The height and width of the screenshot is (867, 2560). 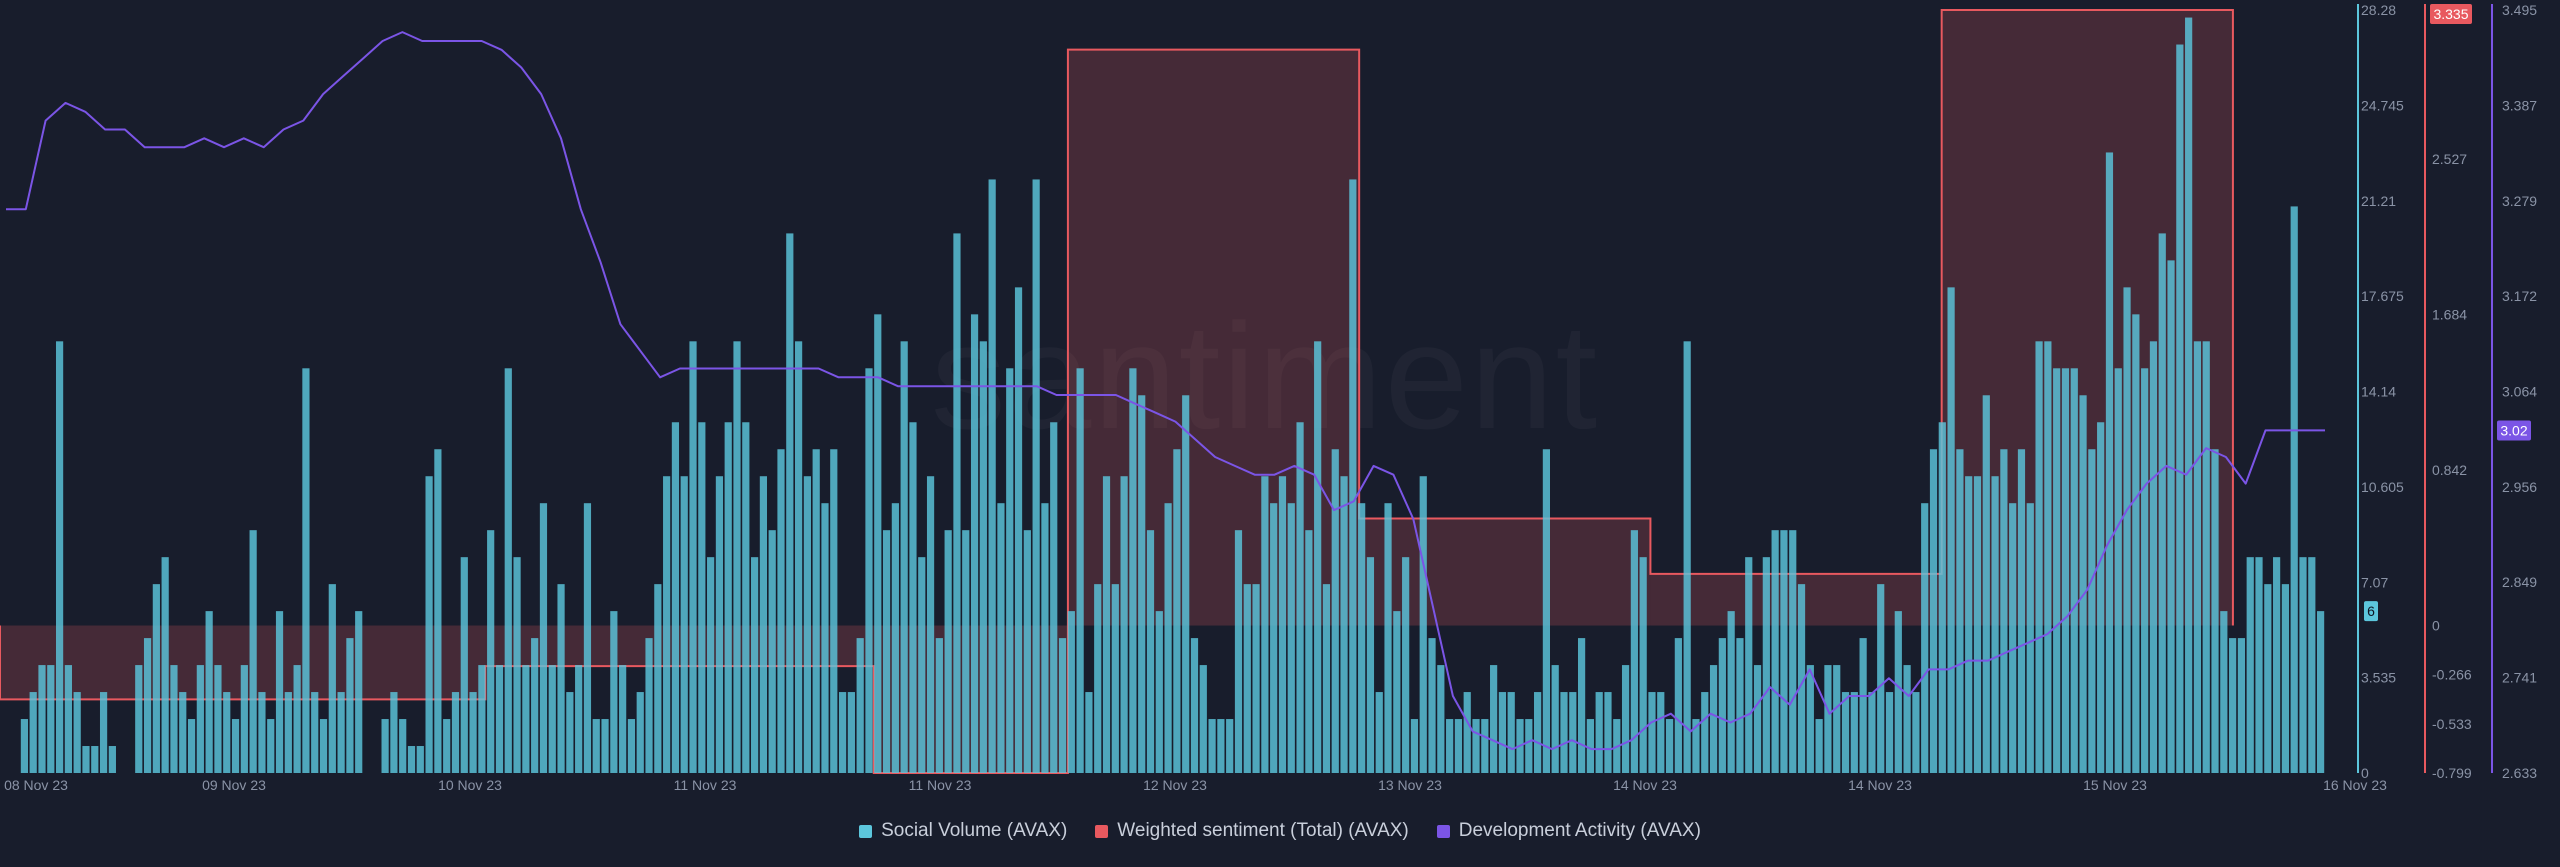 What do you see at coordinates (2371, 611) in the screenshot?
I see `social_volume-badge` at bounding box center [2371, 611].